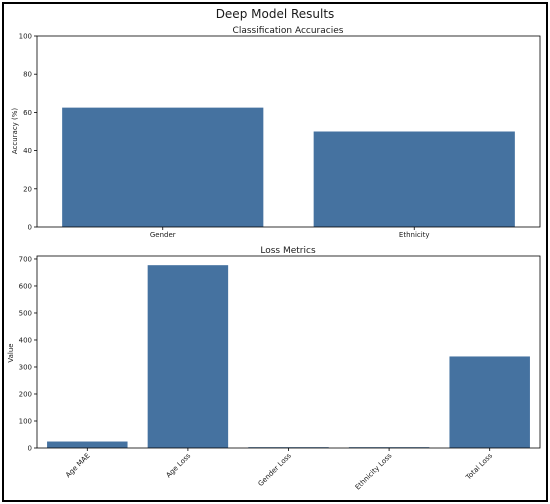  What do you see at coordinates (15, 131) in the screenshot?
I see `accuracy-y-axis-label: Accuracy (%)` at bounding box center [15, 131].